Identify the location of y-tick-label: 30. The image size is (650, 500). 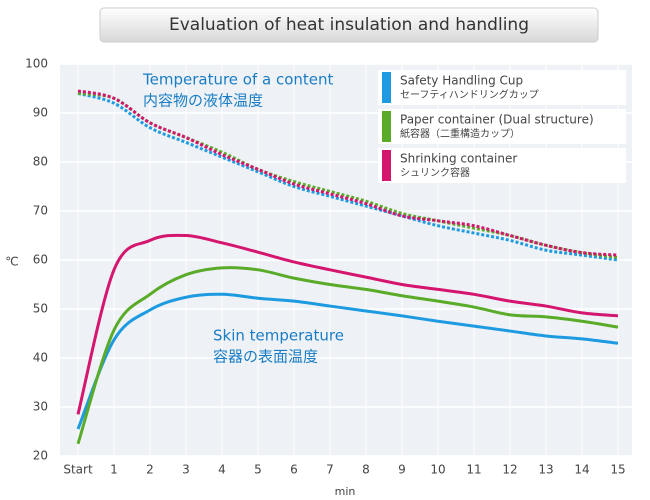
(40, 407).